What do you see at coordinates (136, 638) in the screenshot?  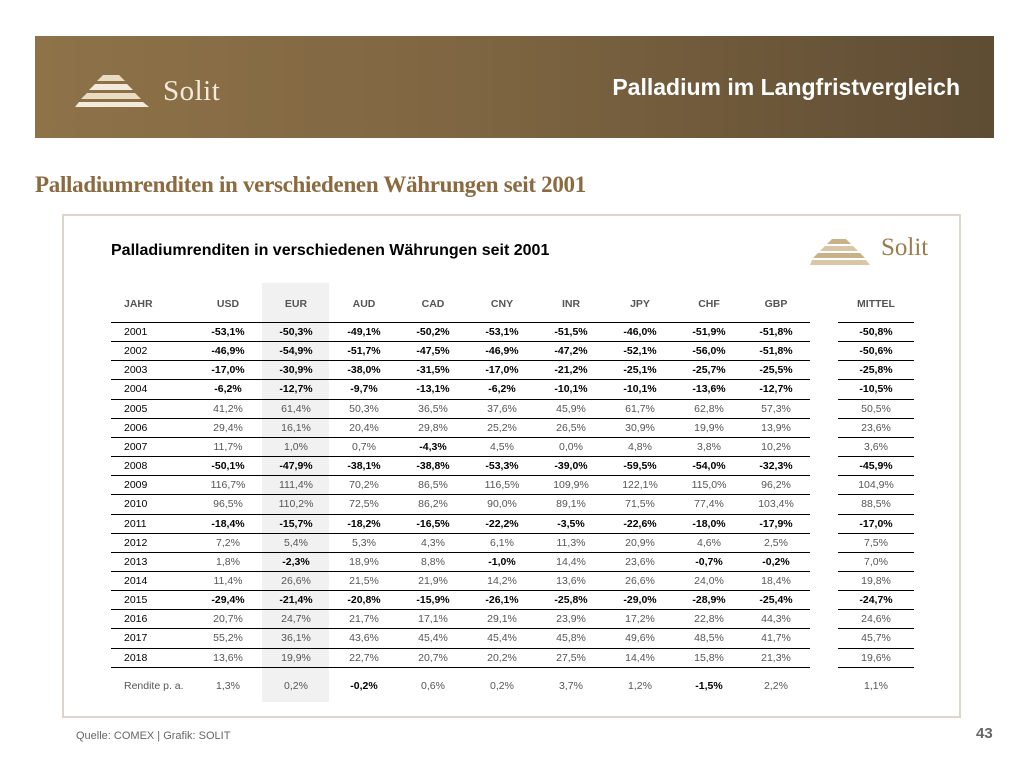 I see `row-year: 2017` at bounding box center [136, 638].